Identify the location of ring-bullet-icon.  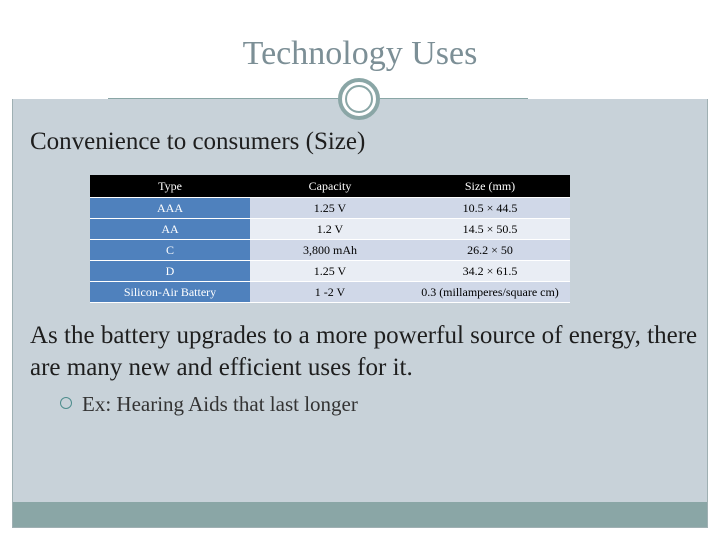
(66, 403).